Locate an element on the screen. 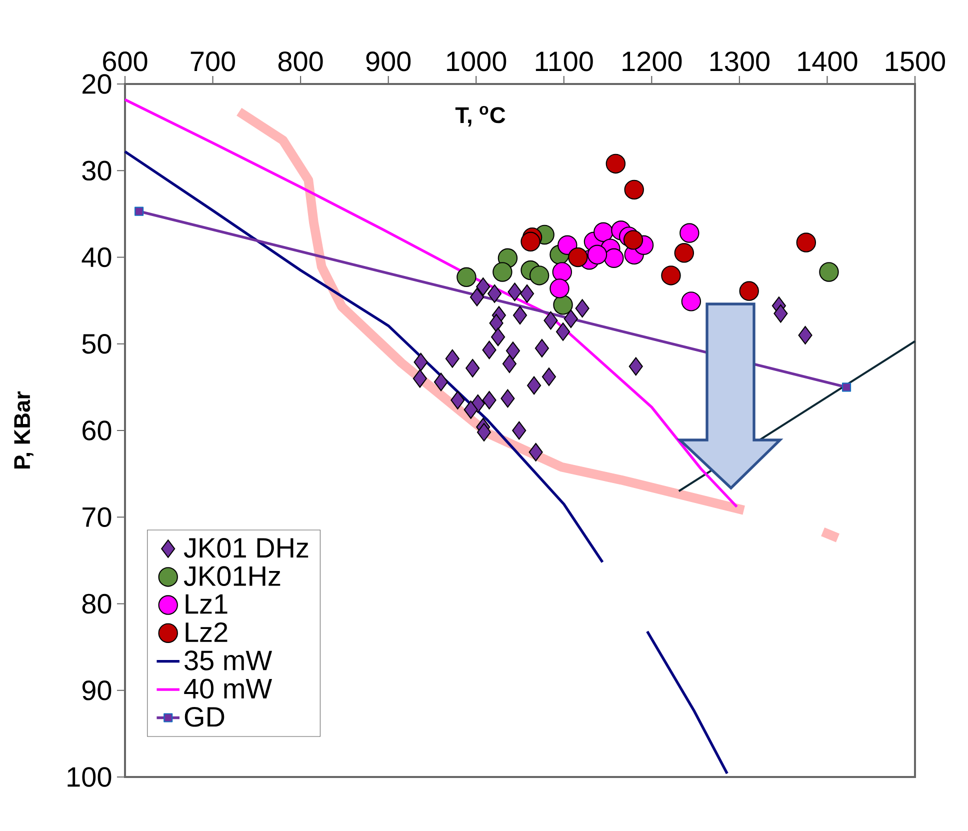 This screenshot has width=968, height=831. y-tick-label: 20 is located at coordinates (97, 84).